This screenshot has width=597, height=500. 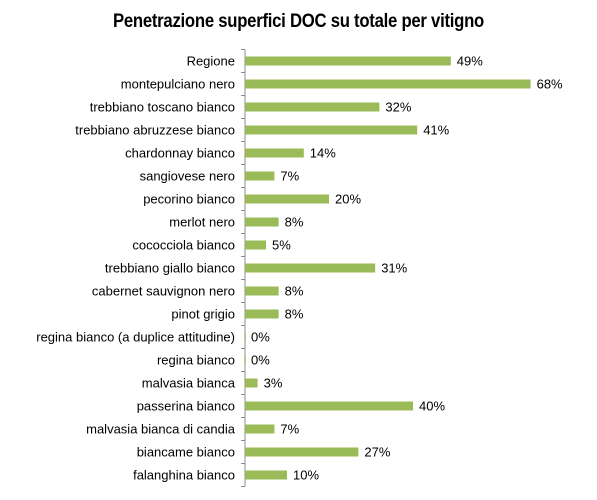 What do you see at coordinates (187, 176) in the screenshot?
I see `category-label: sangiovese nero` at bounding box center [187, 176].